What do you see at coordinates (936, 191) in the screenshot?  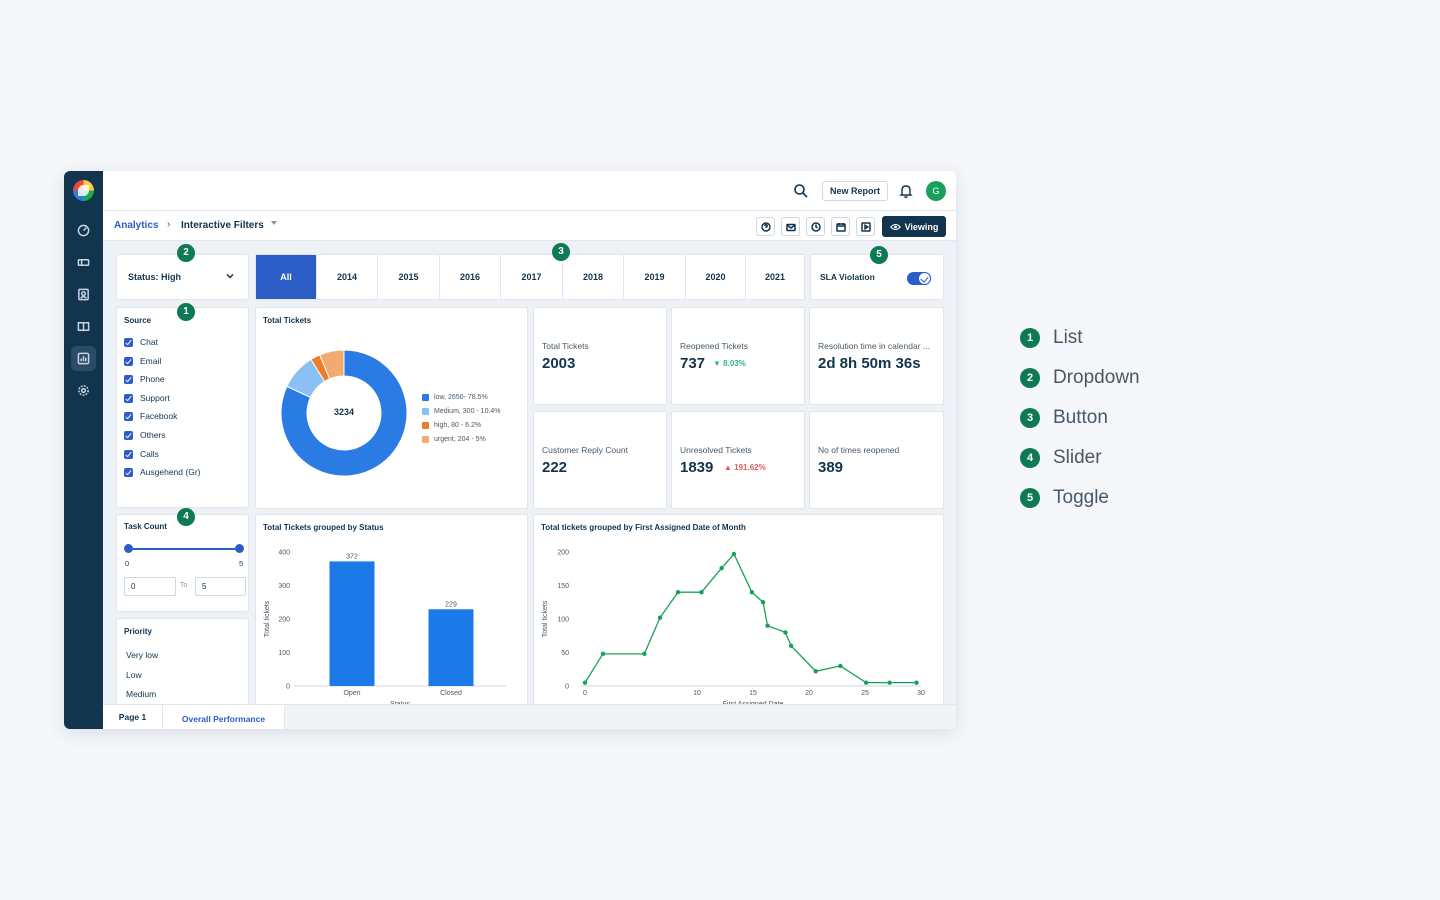 I see `avatar: G` at bounding box center [936, 191].